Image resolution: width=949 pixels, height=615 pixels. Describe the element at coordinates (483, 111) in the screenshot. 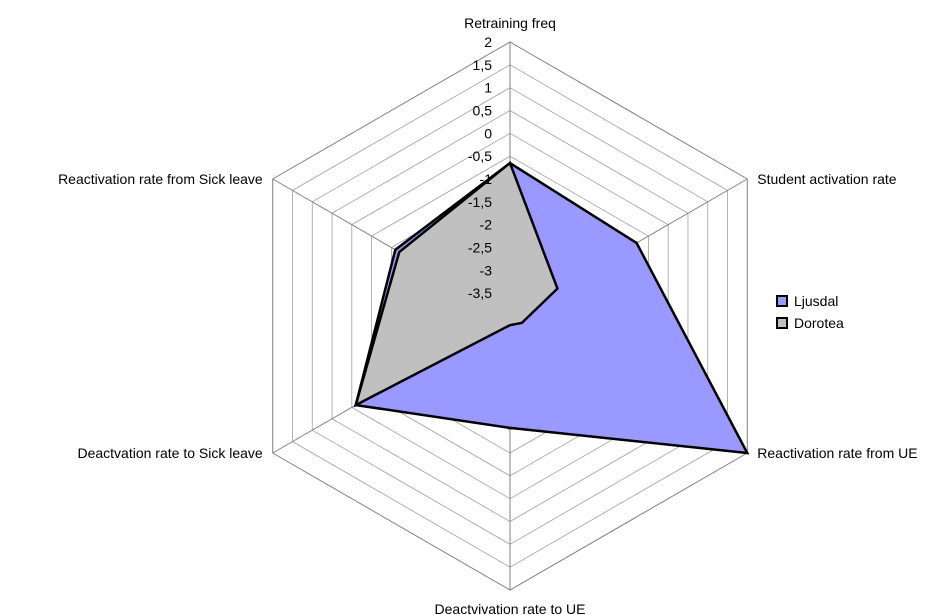

I see `tick-label: 0,5` at that location.